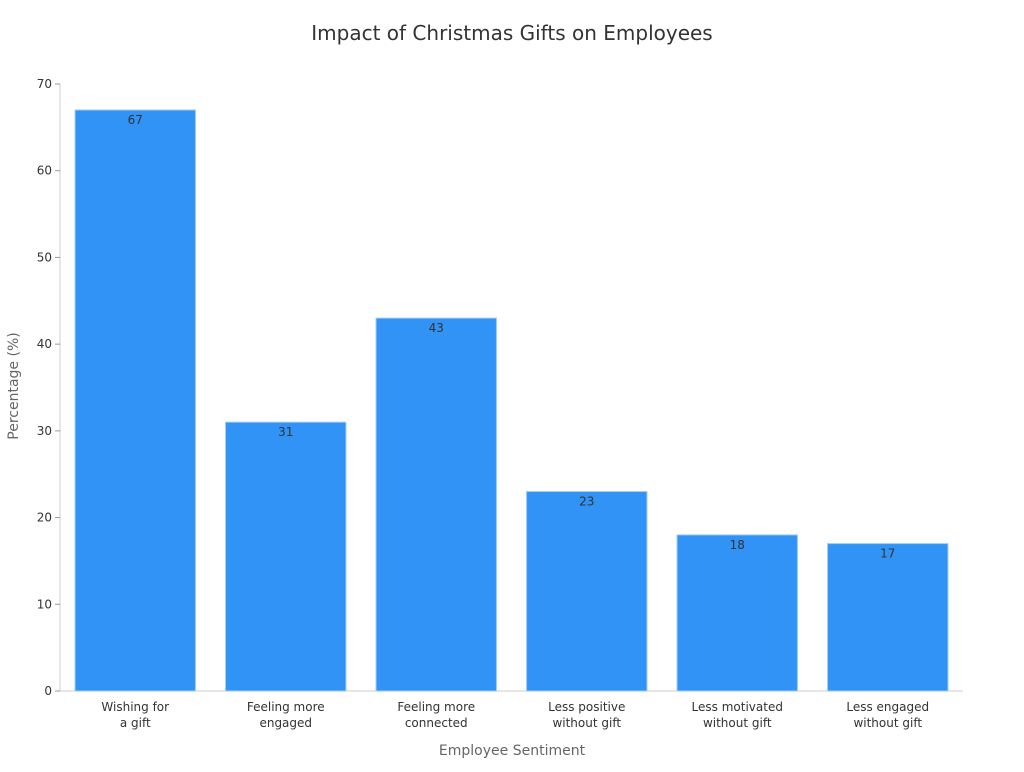 The image size is (1024, 772). I want to click on x-category-label: Less positive without gift, so click(586, 715).